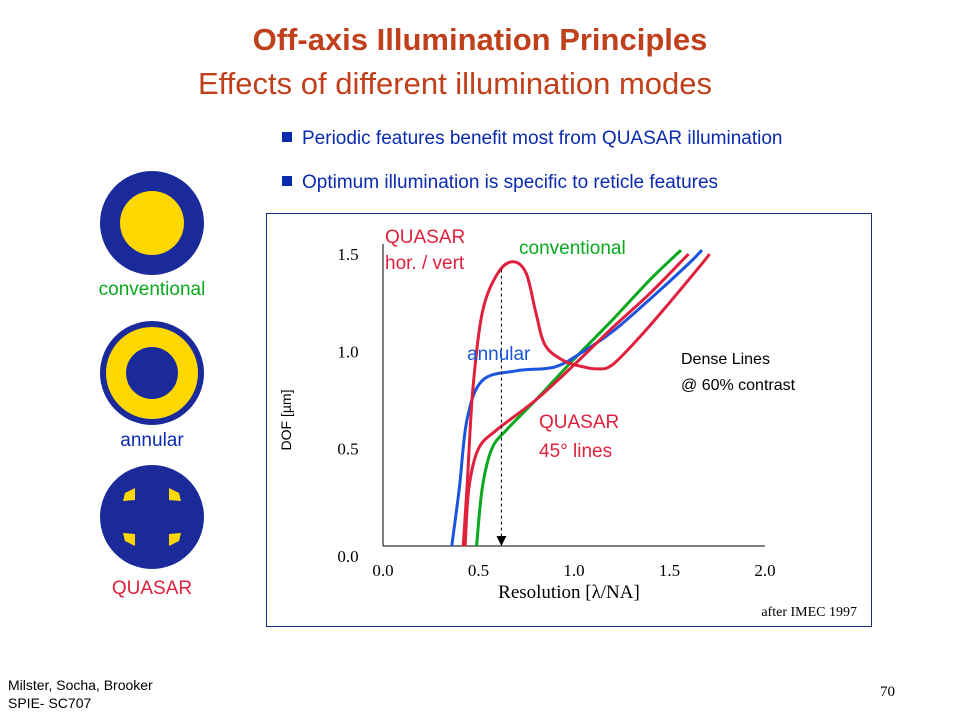 This screenshot has height=720, width=960. What do you see at coordinates (455, 83) in the screenshot?
I see `page-subtitle: Effects of different illumination modes` at bounding box center [455, 83].